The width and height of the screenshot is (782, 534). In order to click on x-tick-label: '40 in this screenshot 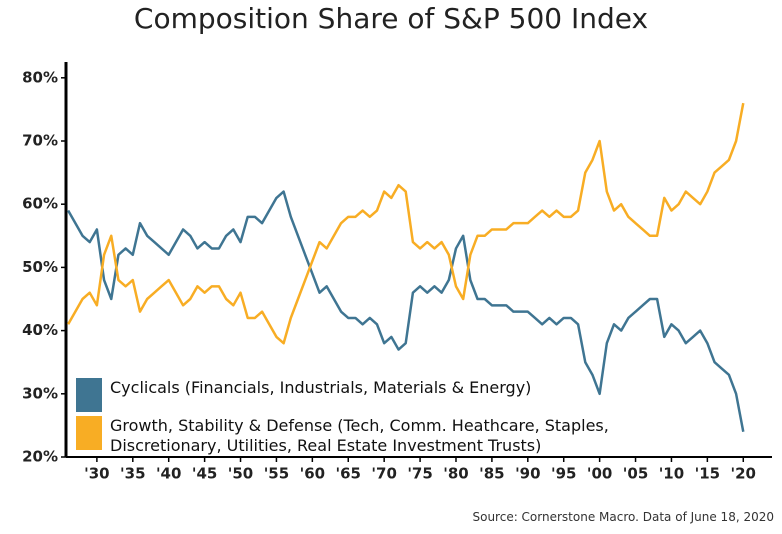, I will do `click(168, 474)`.